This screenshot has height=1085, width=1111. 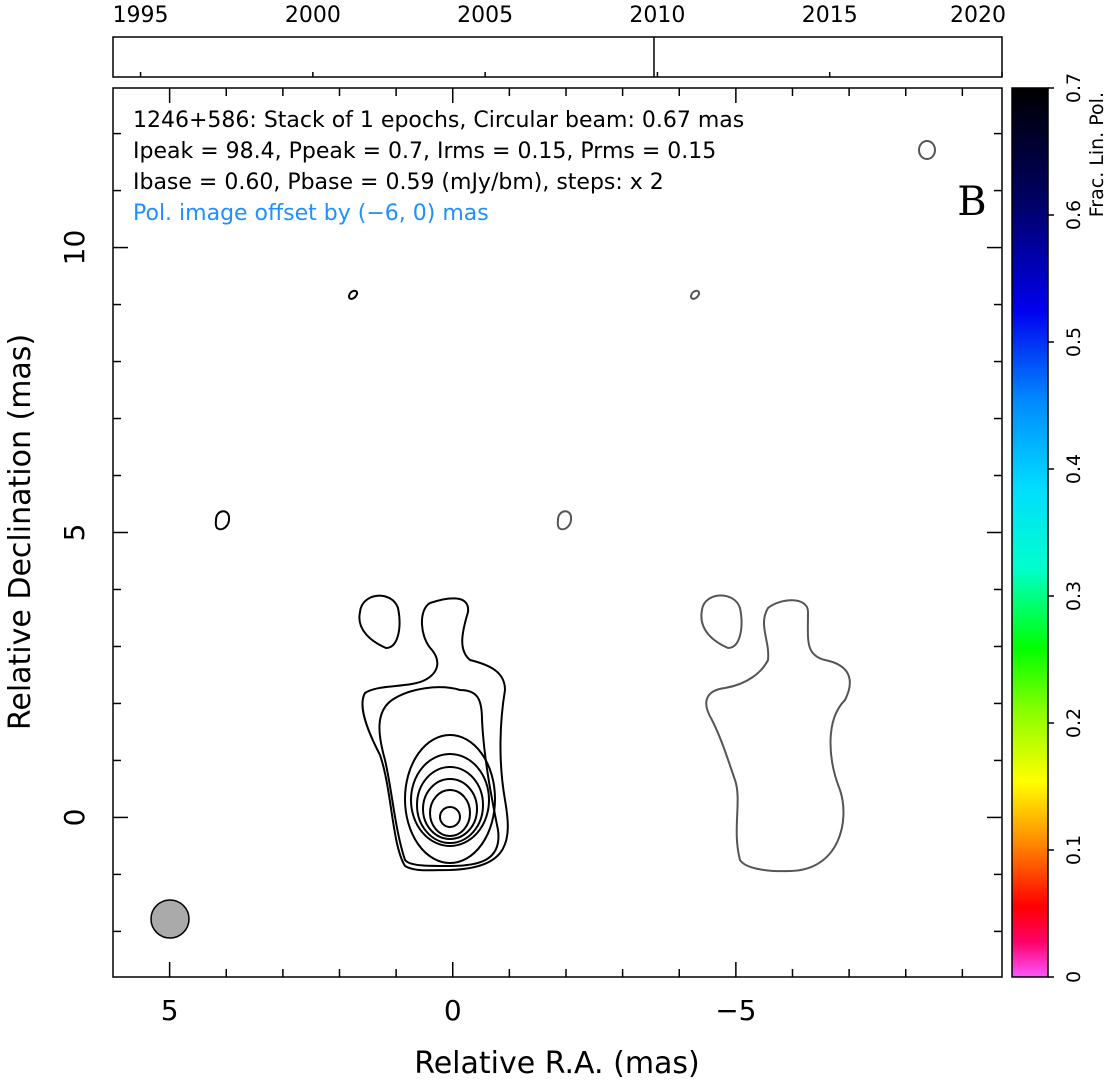 I want to click on colorbar-tick-label: 0.4, so click(x=1074, y=469).